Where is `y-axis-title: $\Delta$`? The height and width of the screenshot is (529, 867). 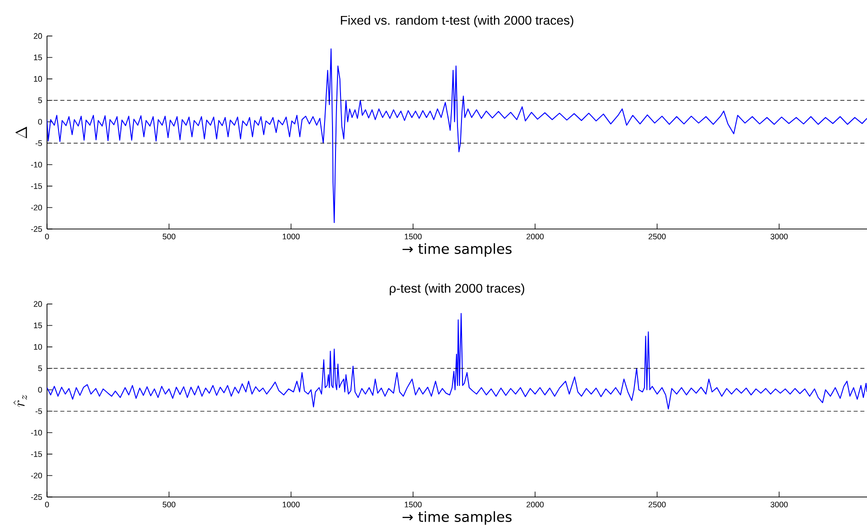
y-axis-title: $\Delta$ is located at coordinates (21, 132).